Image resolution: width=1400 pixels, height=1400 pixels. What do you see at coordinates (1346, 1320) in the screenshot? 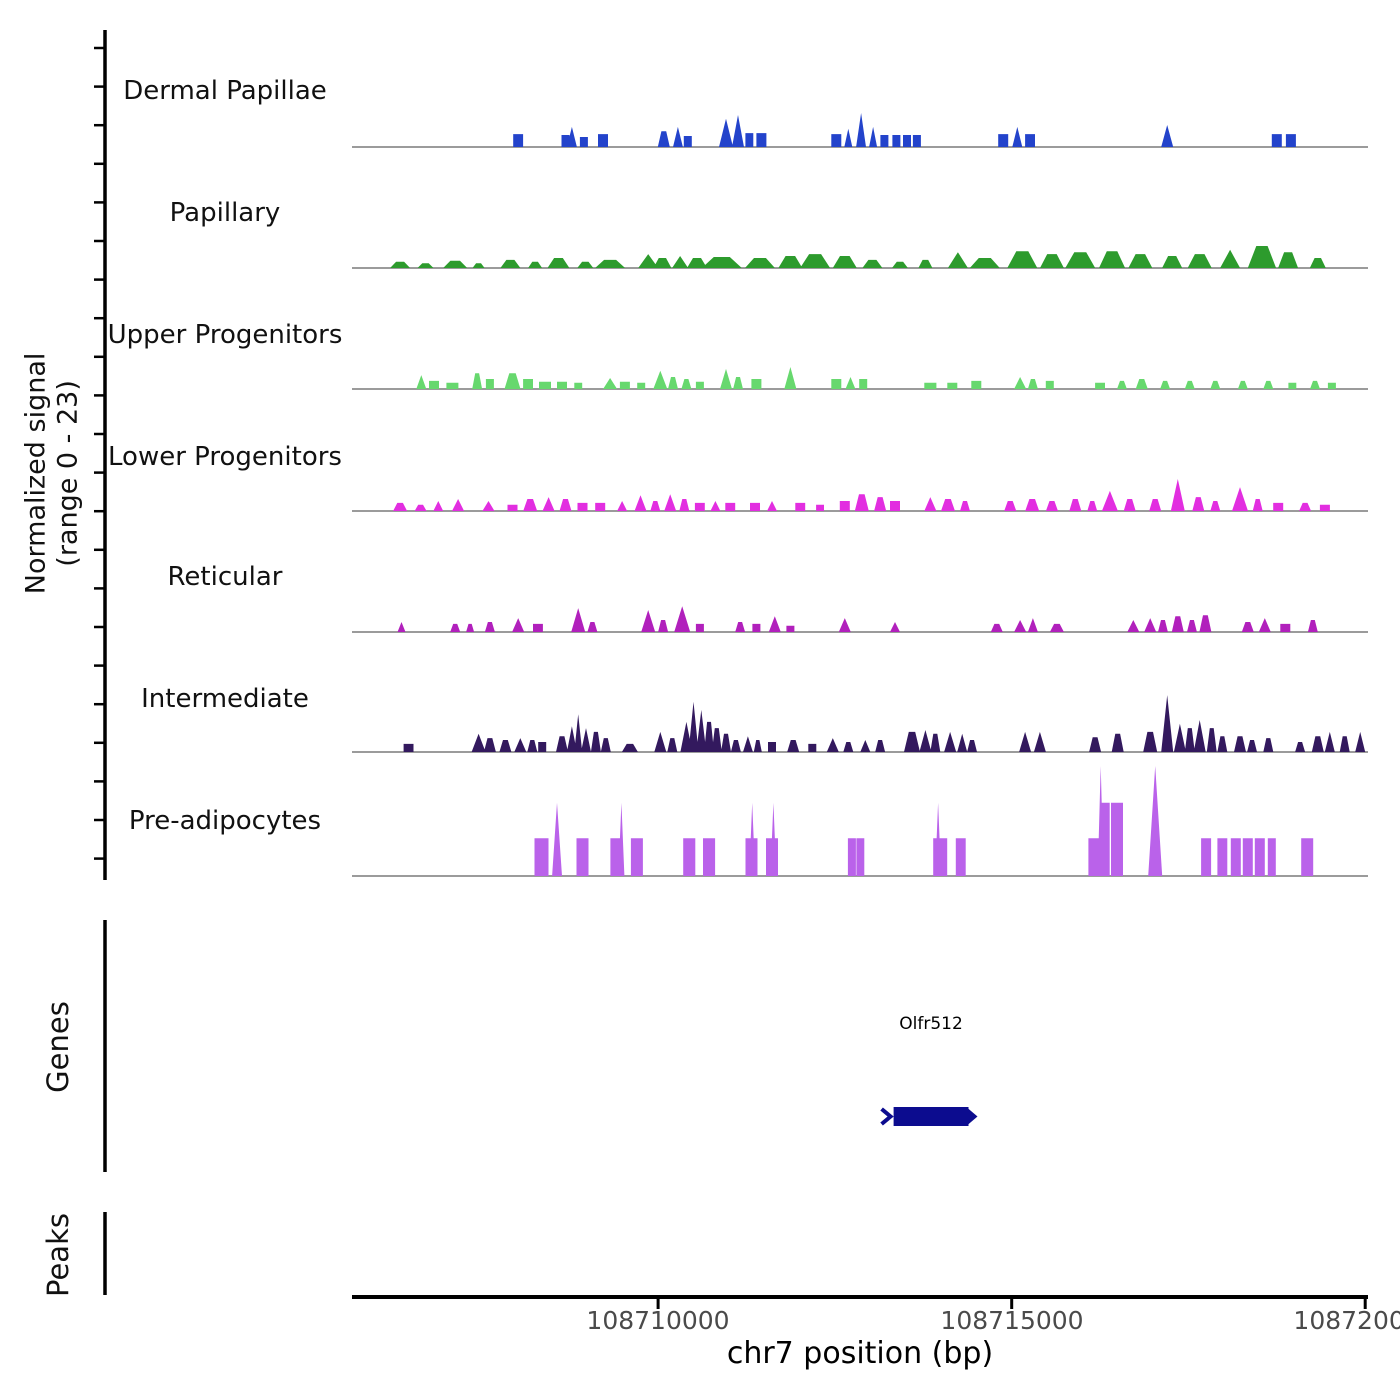
I see `x-tick-label-108720000: 108720000` at bounding box center [1346, 1320].